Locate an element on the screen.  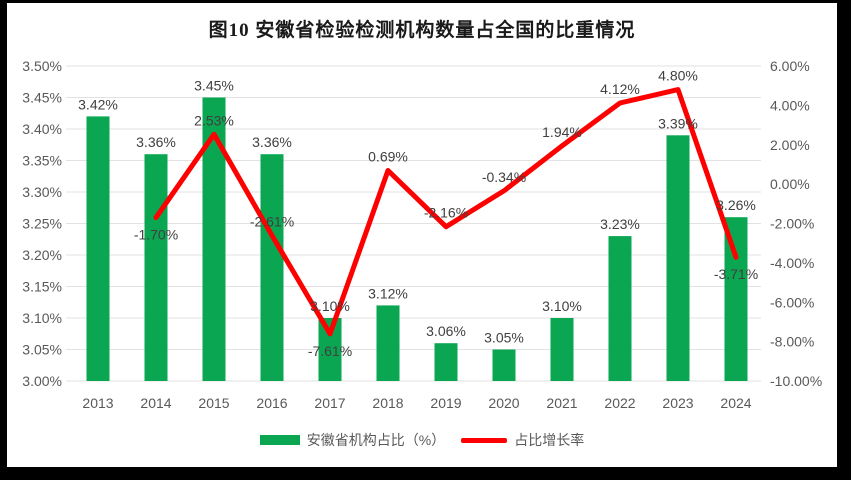
left-axis-tick-label: 3.05% is located at coordinates (42, 350).